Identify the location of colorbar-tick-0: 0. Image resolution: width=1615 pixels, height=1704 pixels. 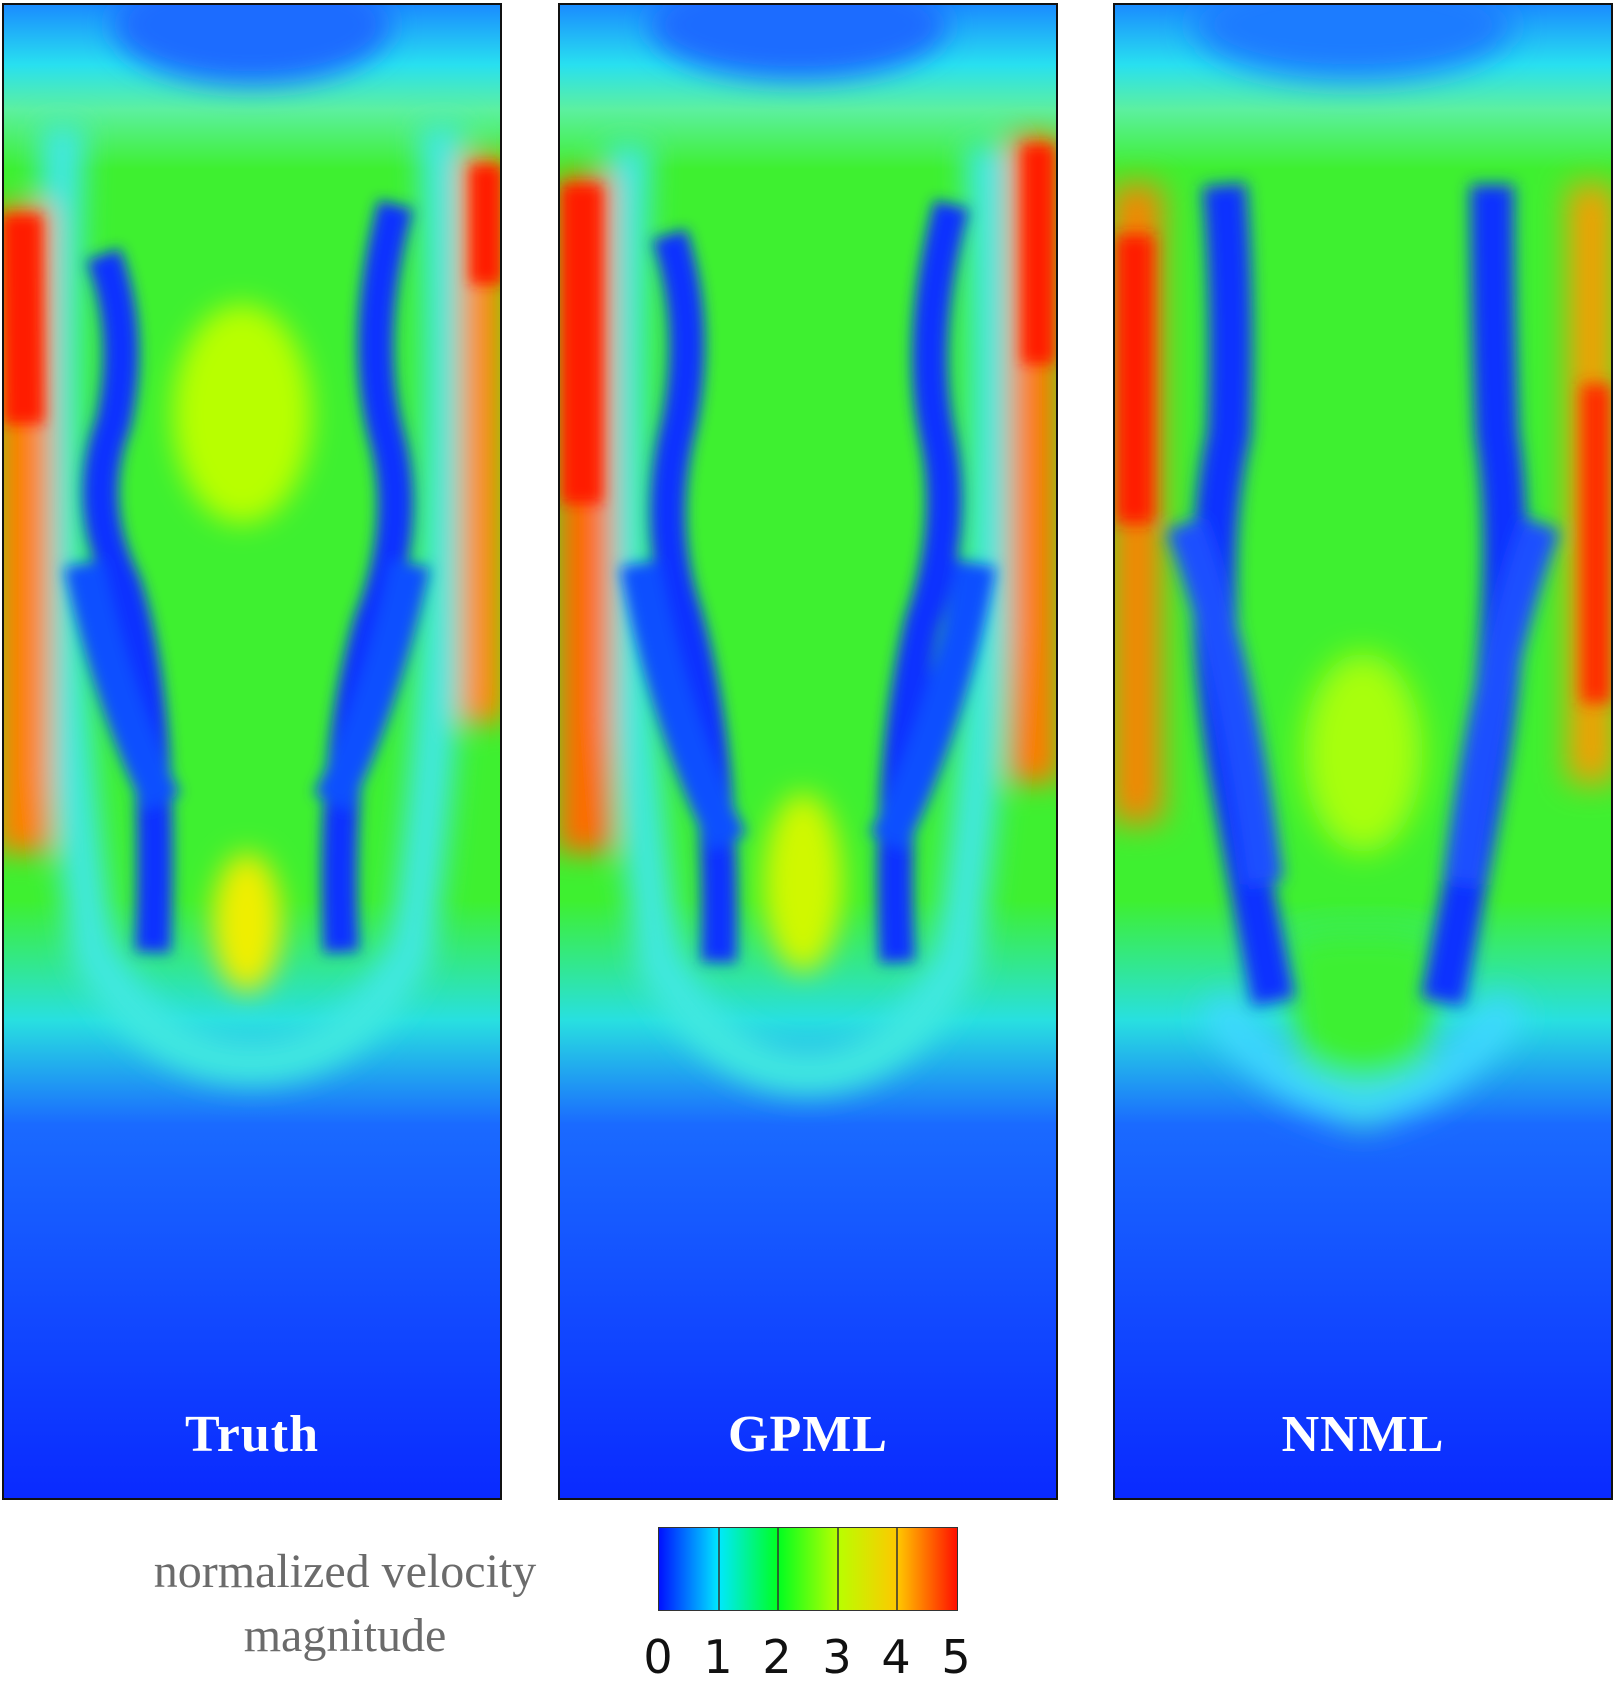
(658, 1657).